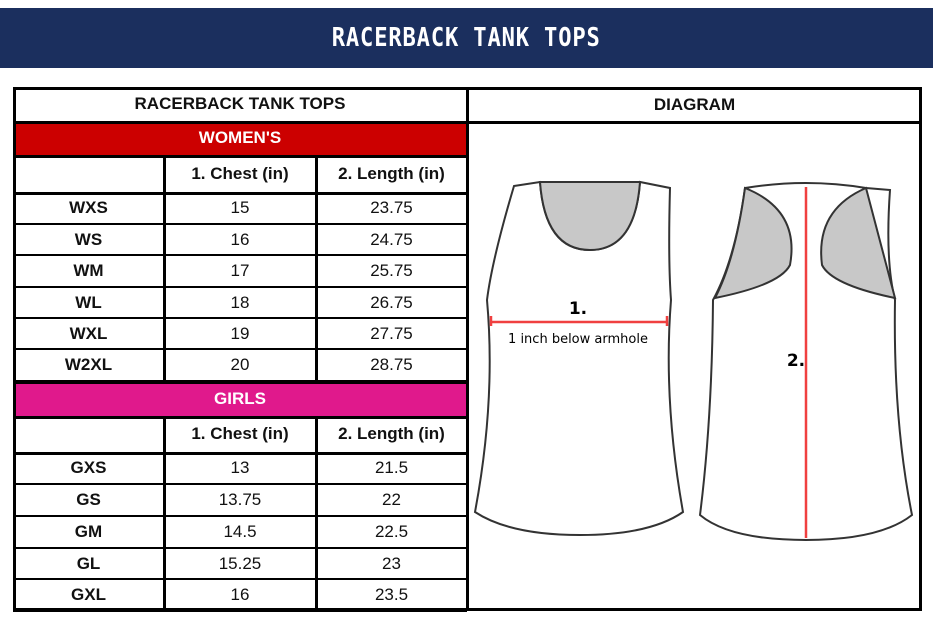  Describe the element at coordinates (391, 270) in the screenshot. I see `value-cell: 25.75` at that location.